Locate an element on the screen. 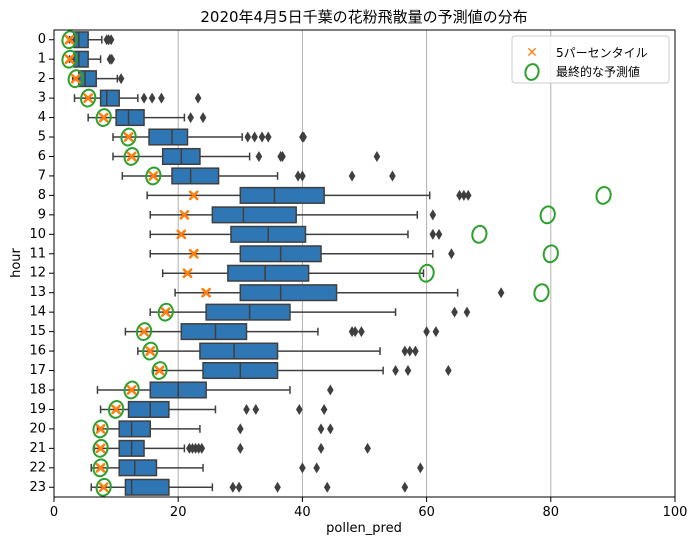  legend-final-marker is located at coordinates (532, 72).